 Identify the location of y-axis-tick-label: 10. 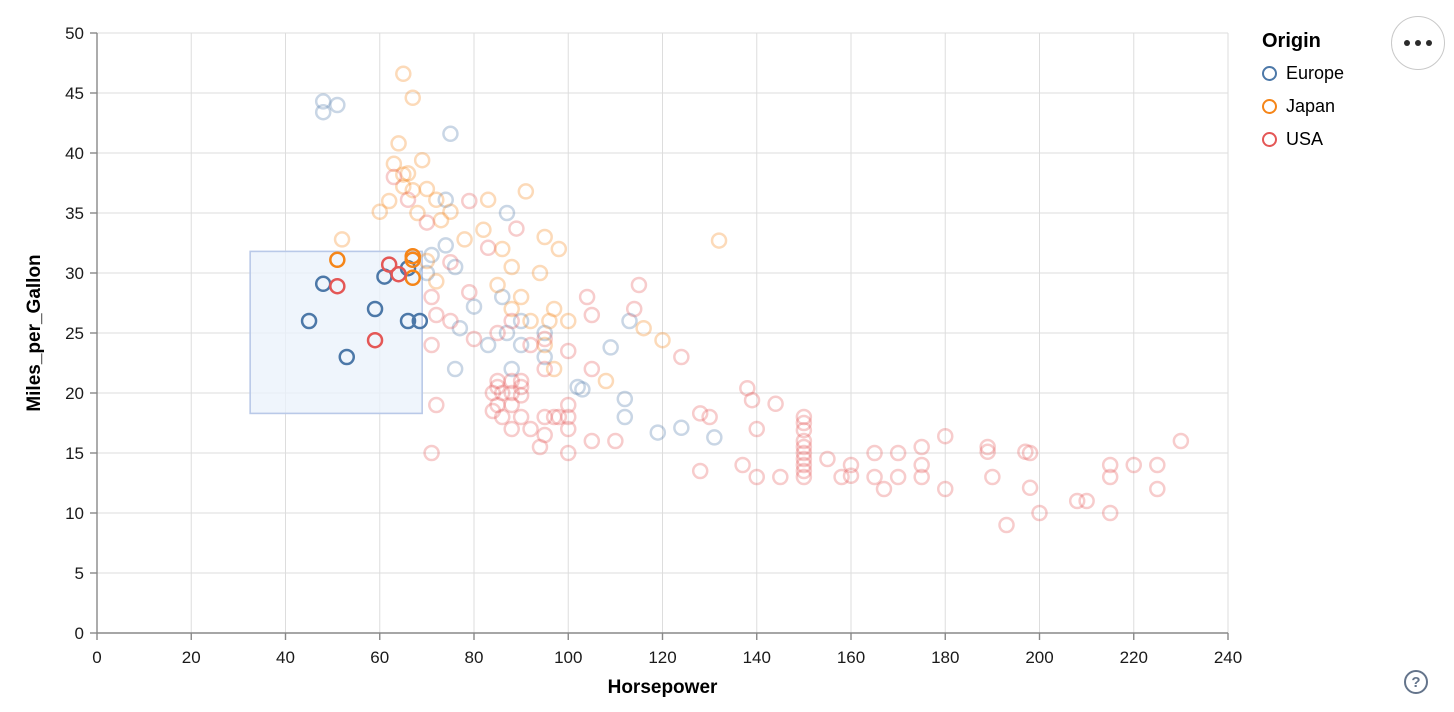
(74, 513).